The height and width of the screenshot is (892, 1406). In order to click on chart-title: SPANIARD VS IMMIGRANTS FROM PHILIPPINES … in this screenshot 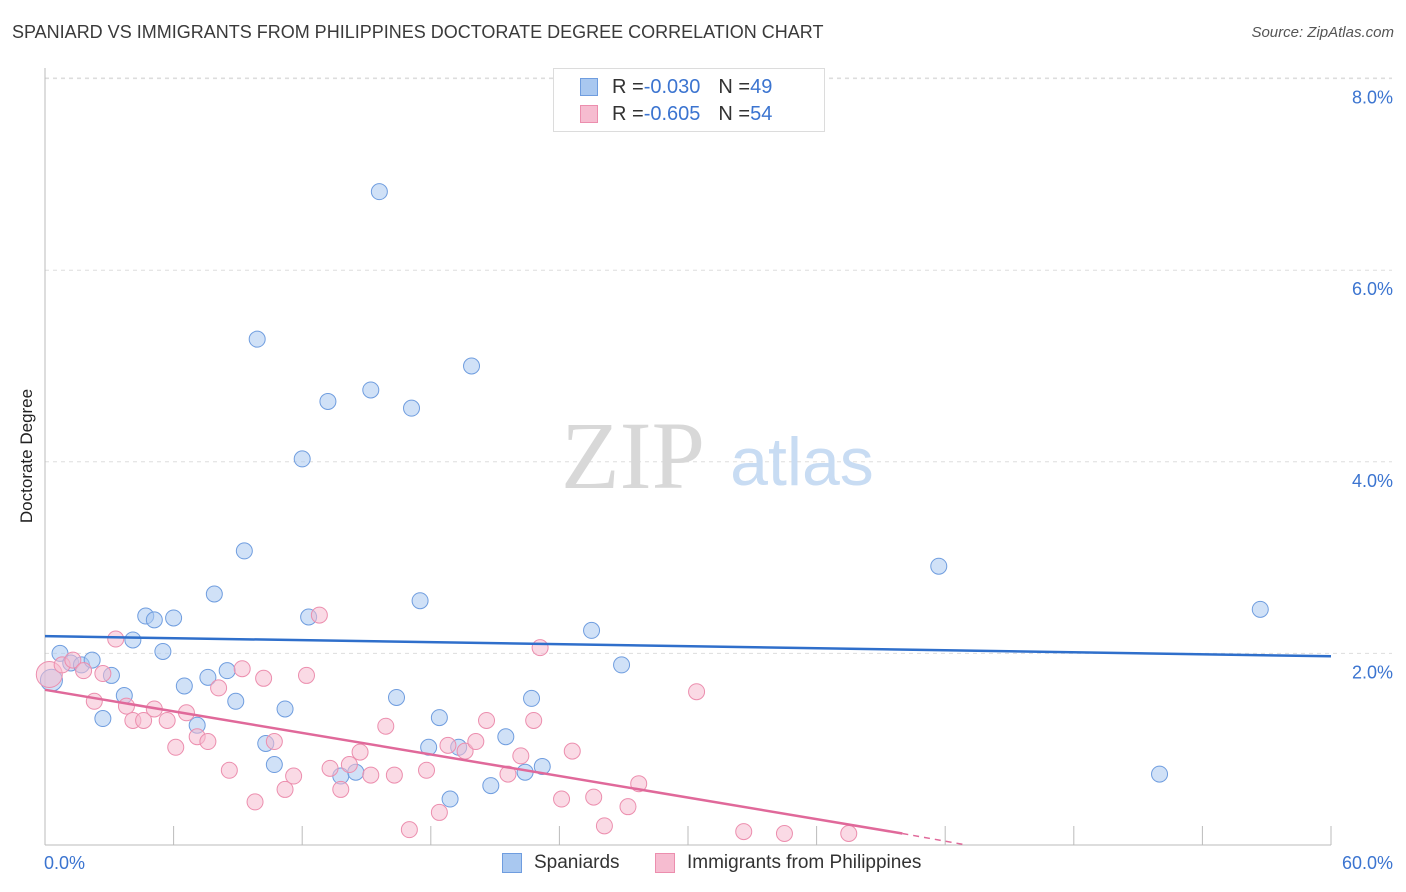, I will do `click(418, 32)`.